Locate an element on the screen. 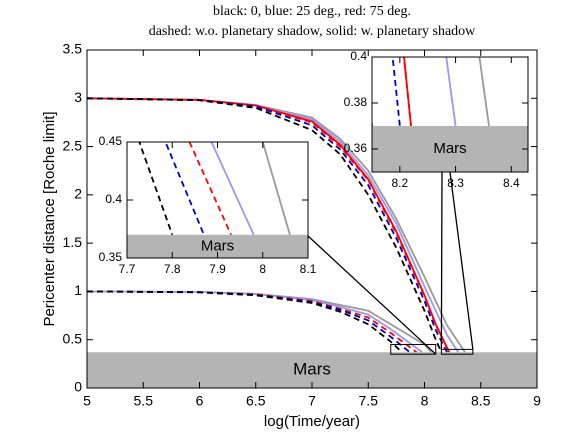 Image resolution: width=581 pixels, height=435 pixels. y-tick-label: 0.35 is located at coordinates (111, 257).